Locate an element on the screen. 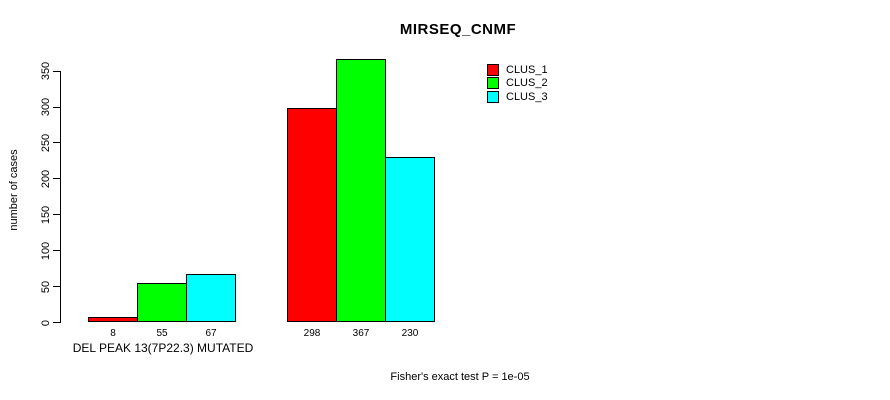 Image resolution: width=890 pixels, height=400 pixels. bar-clus_2-group1 is located at coordinates (162, 302).